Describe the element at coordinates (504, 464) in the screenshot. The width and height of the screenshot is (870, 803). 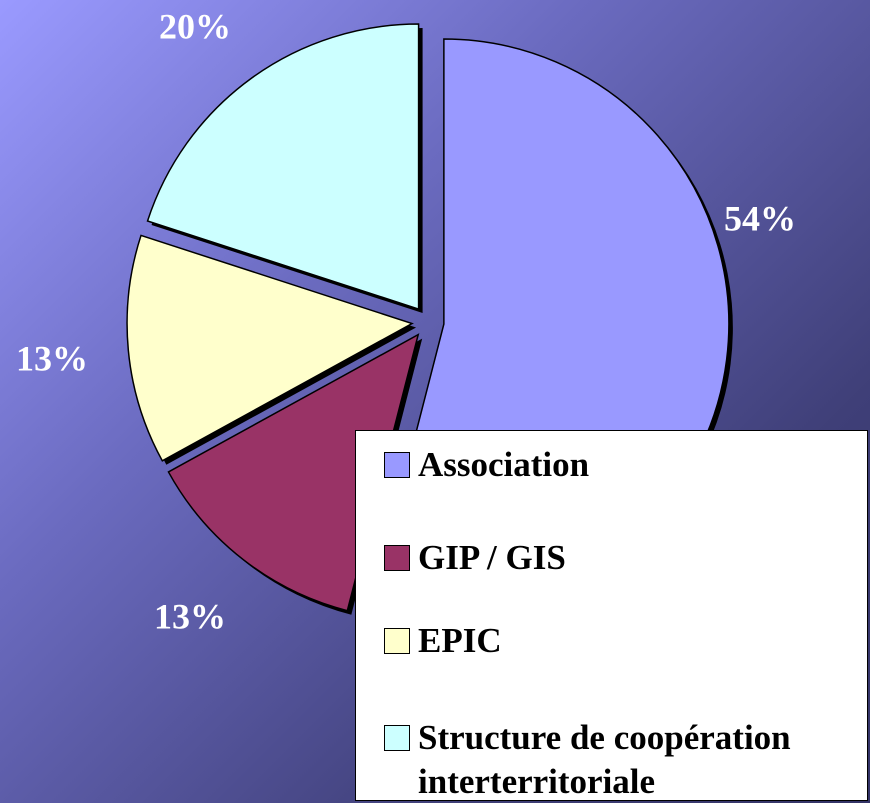
I see `legend-label: Association` at that location.